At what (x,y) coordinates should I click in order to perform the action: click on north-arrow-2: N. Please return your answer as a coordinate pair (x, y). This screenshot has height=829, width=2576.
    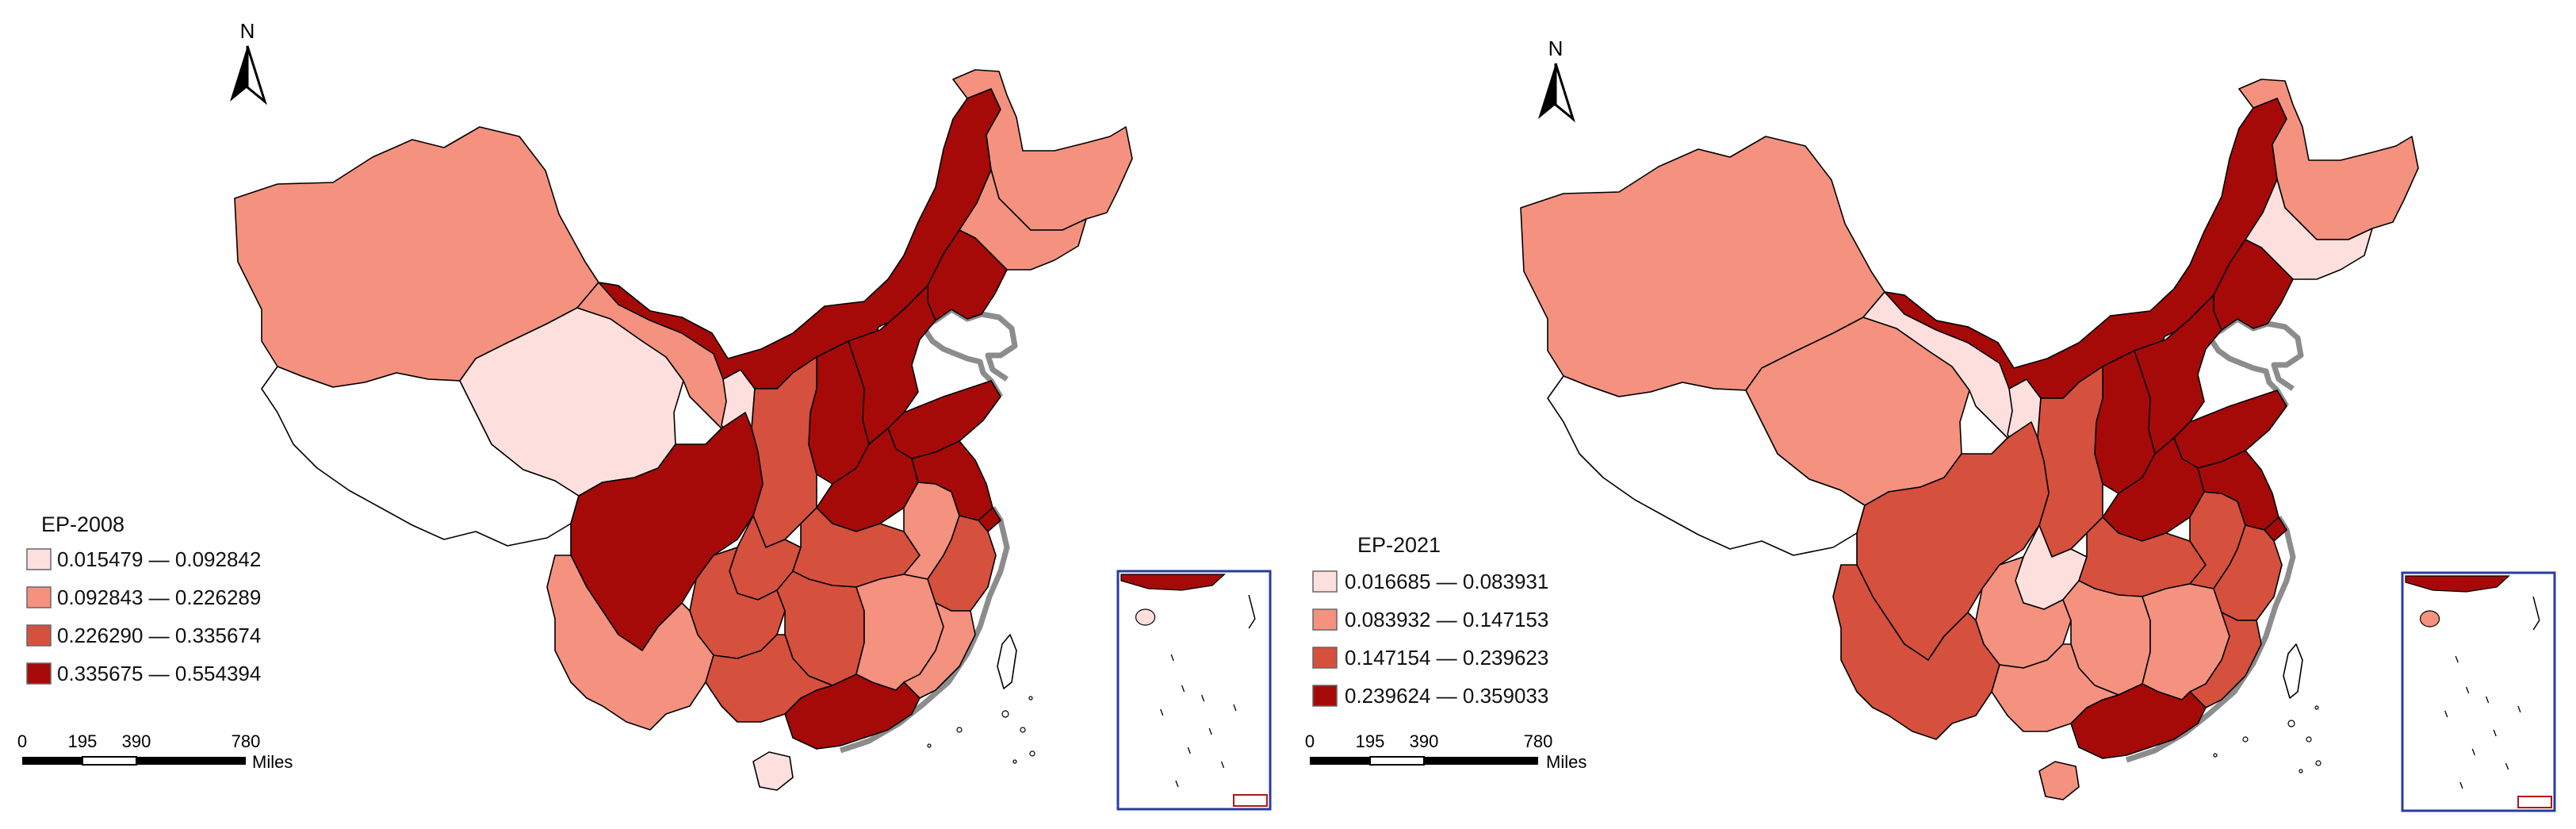
    Looking at the image, I should click on (1556, 79).